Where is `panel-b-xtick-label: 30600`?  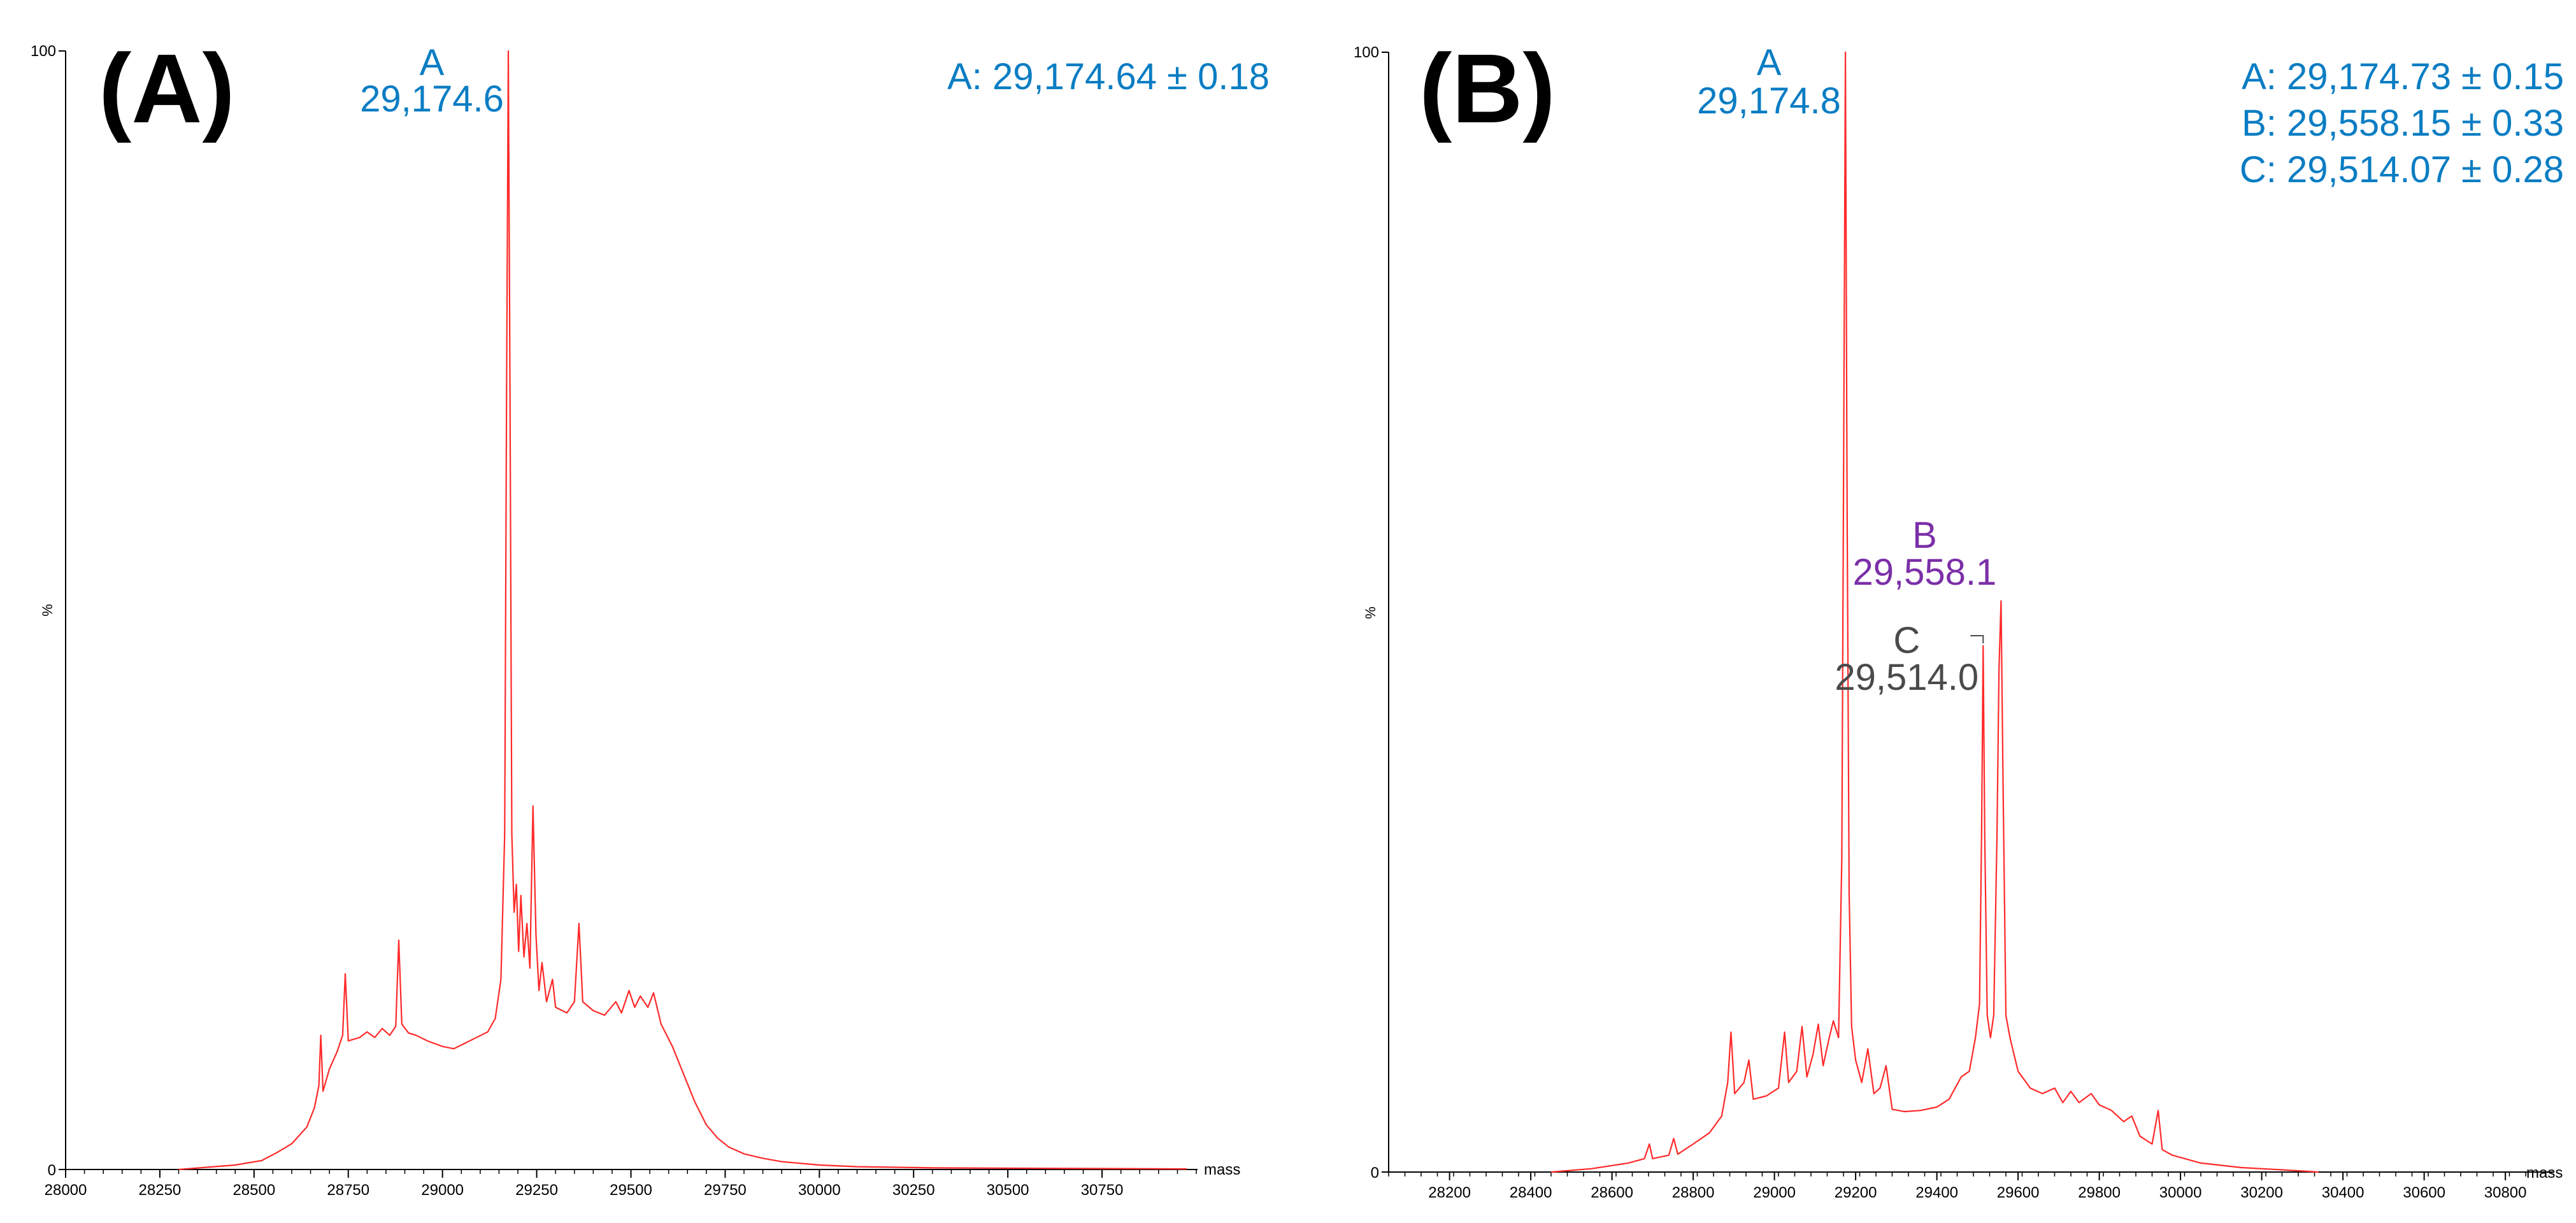
panel-b-xtick-label: 30600 is located at coordinates (2424, 1192).